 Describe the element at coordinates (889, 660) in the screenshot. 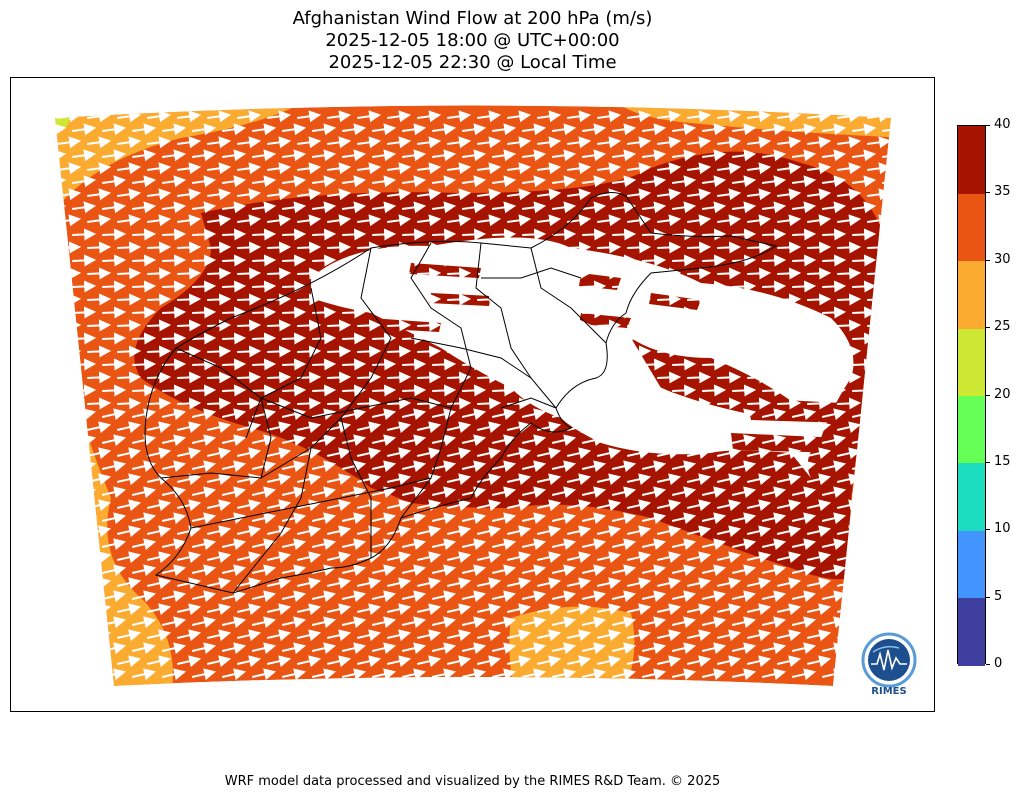

I see `rimes-globe-logo-icon` at that location.